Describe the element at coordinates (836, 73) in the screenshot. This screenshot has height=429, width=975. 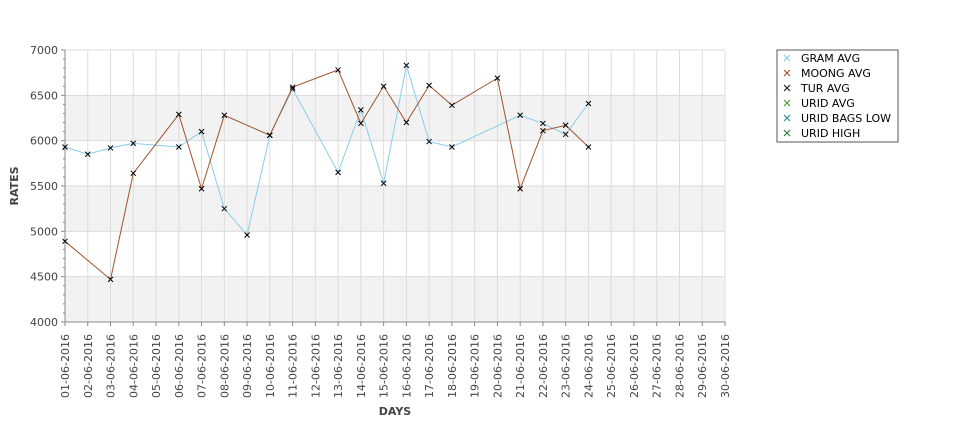
I see `legend-label: MOONG AVG` at that location.